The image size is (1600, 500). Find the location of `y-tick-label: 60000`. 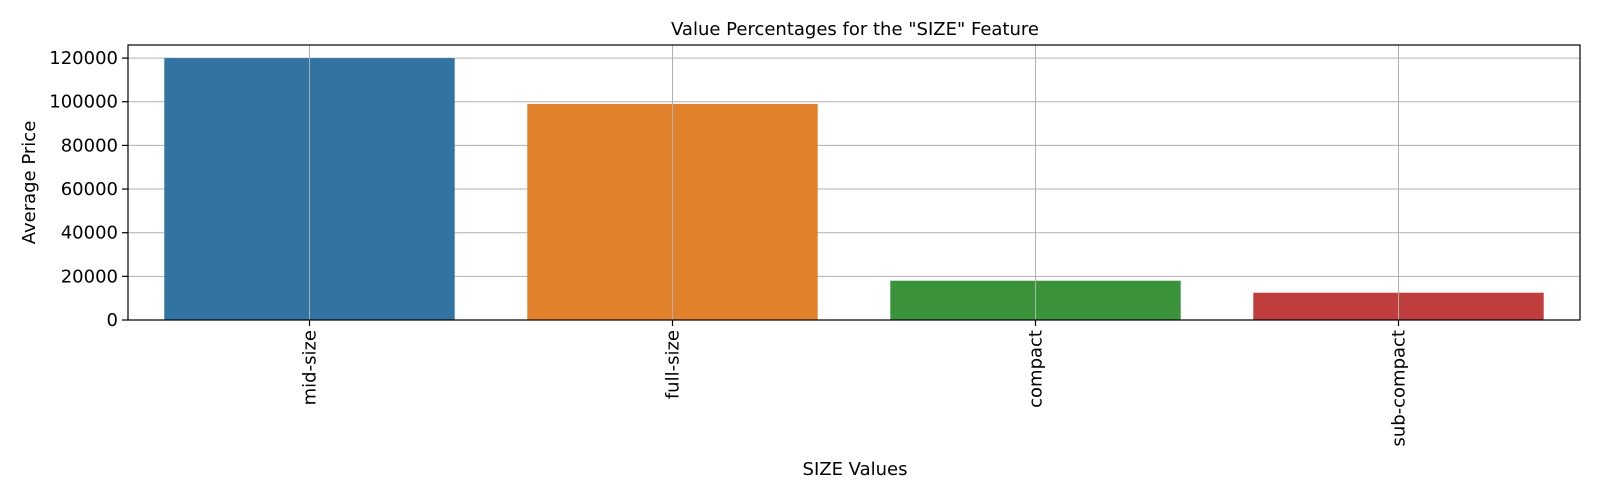

y-tick-label: 60000 is located at coordinates (89, 189).